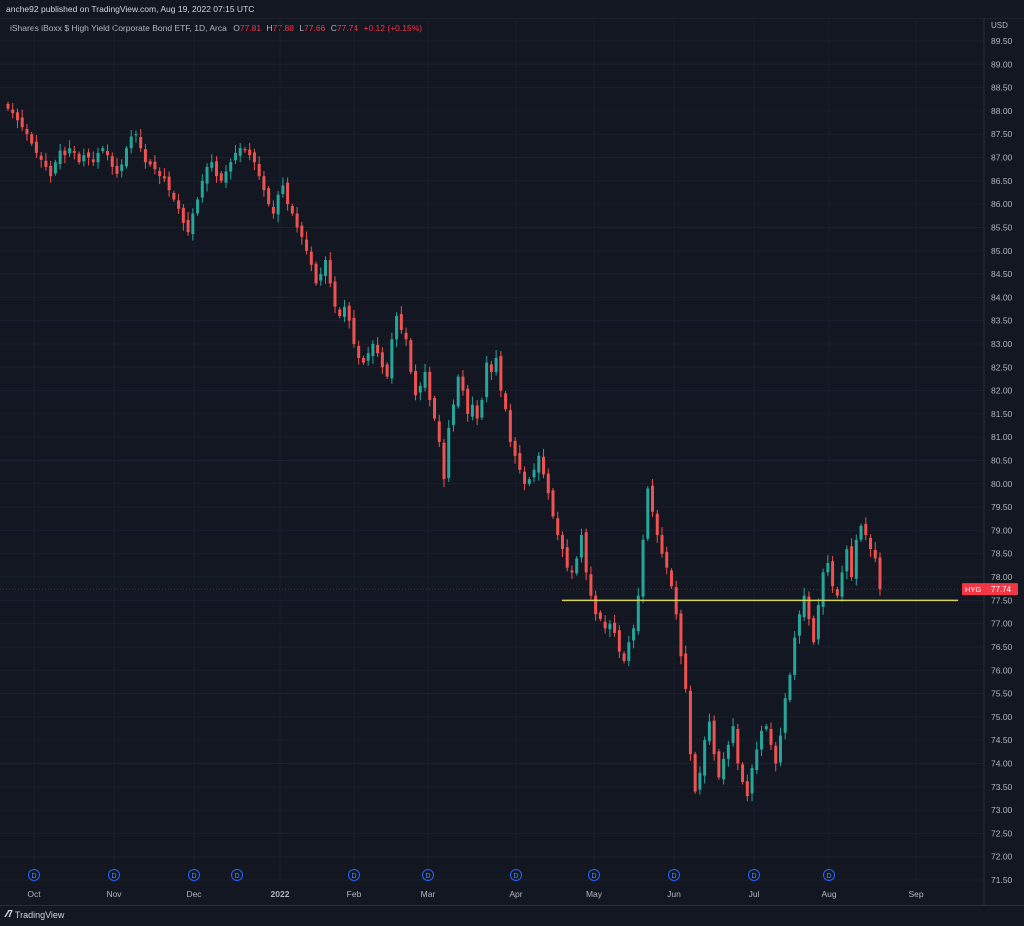 The height and width of the screenshot is (926, 1024). What do you see at coordinates (1002, 344) in the screenshot?
I see `price-tick-label: 83.00` at bounding box center [1002, 344].